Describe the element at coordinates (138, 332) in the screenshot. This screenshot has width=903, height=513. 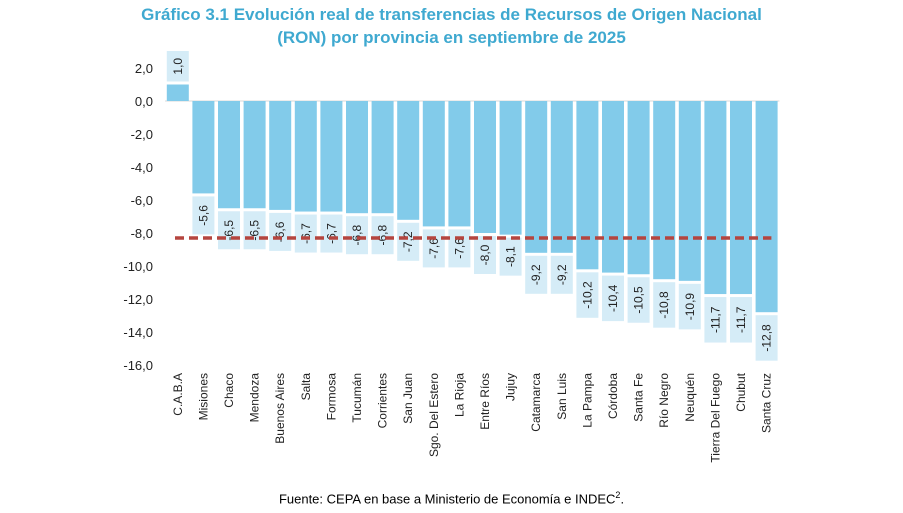
I see `y-tick-label: -14,0` at that location.